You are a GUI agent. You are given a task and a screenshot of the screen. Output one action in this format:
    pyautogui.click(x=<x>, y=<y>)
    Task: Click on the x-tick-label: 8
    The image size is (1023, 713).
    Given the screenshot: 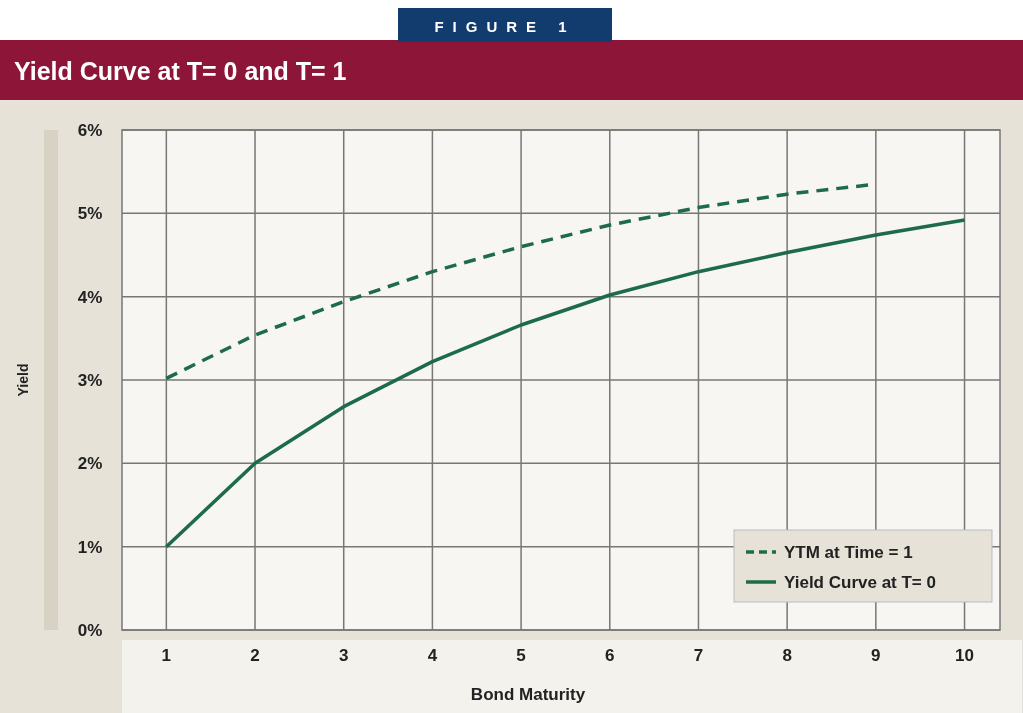 What is the action you would take?
    pyautogui.click(x=787, y=655)
    